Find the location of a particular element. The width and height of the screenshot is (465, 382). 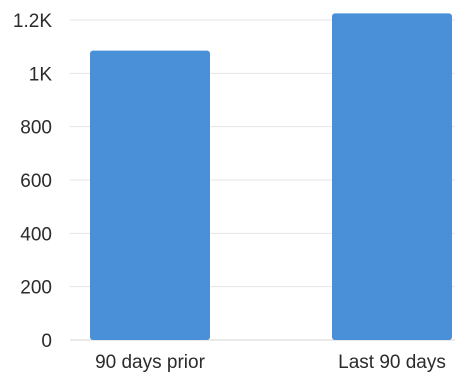

y-tick-label: 200 is located at coordinates (36, 288).